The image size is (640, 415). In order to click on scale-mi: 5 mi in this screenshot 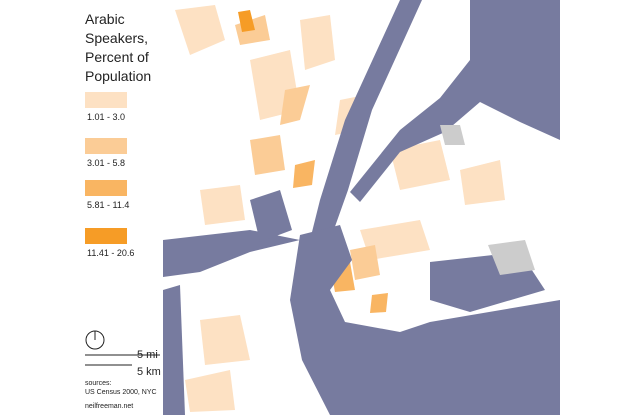, I will do `click(147, 355)`.